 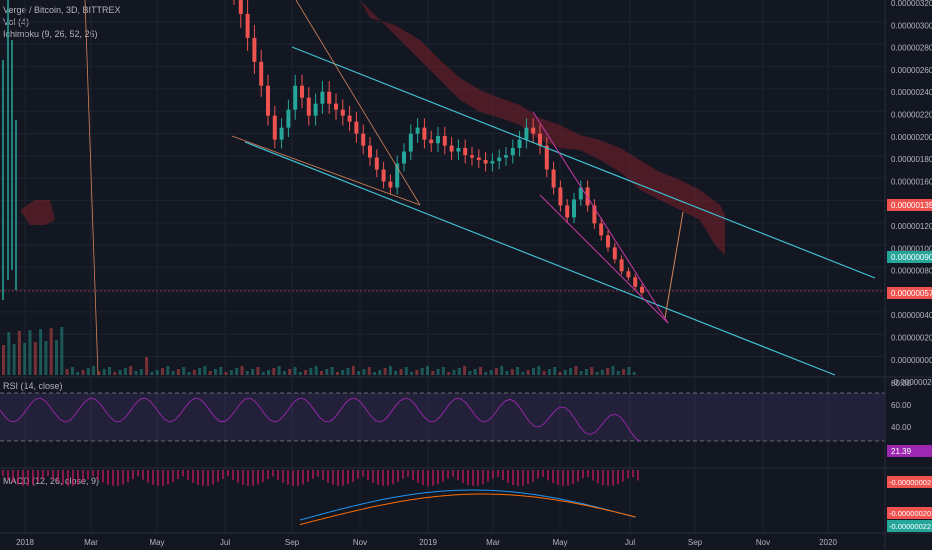 What do you see at coordinates (50, 34) in the screenshot?
I see `ichimoku-legend: Ichimoku (9, 26, 52, 26)` at bounding box center [50, 34].